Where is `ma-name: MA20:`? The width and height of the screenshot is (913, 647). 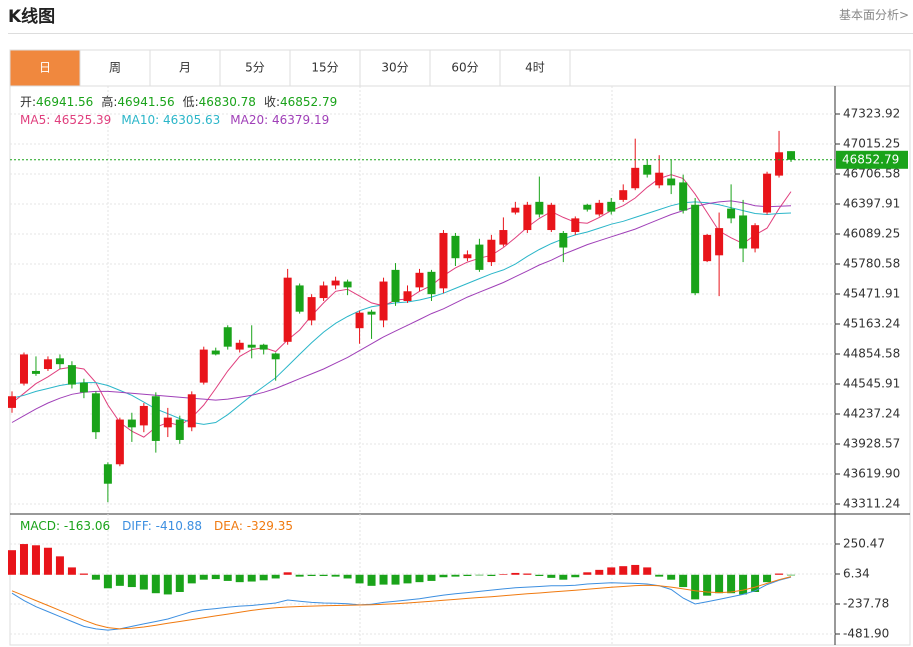
ma-name: MA20: is located at coordinates (251, 120).